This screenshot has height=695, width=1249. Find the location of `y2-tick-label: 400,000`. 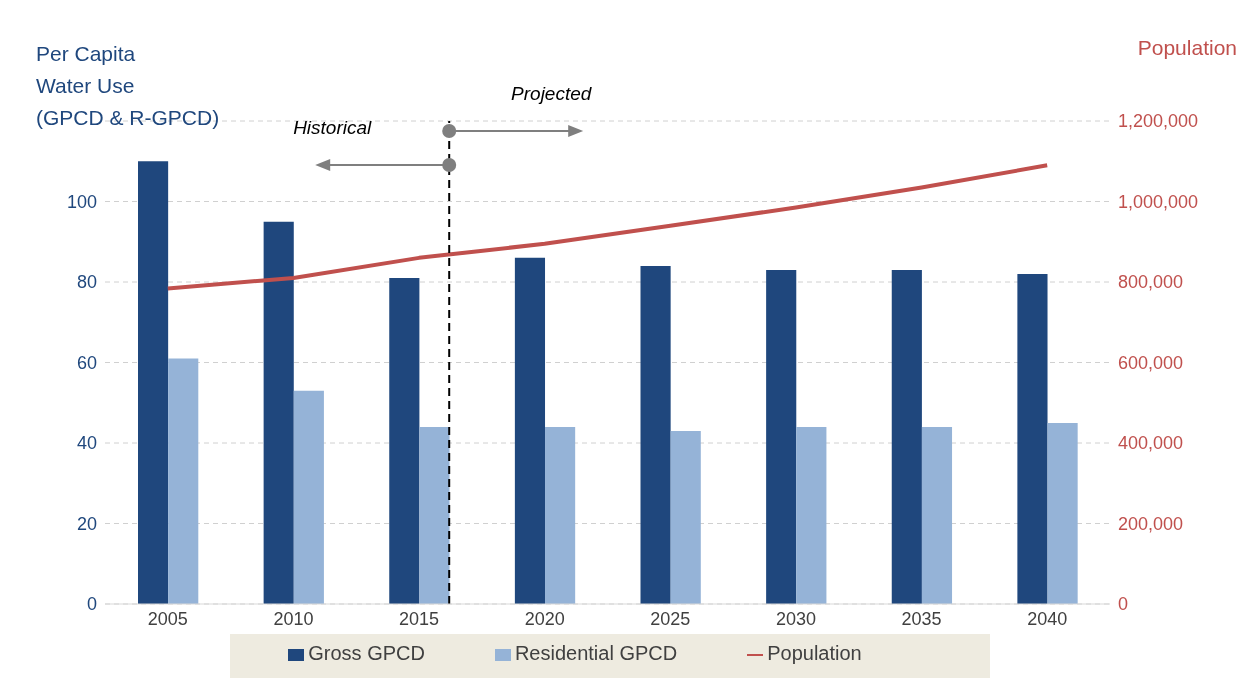

y2-tick-label: 400,000 is located at coordinates (1151, 443).